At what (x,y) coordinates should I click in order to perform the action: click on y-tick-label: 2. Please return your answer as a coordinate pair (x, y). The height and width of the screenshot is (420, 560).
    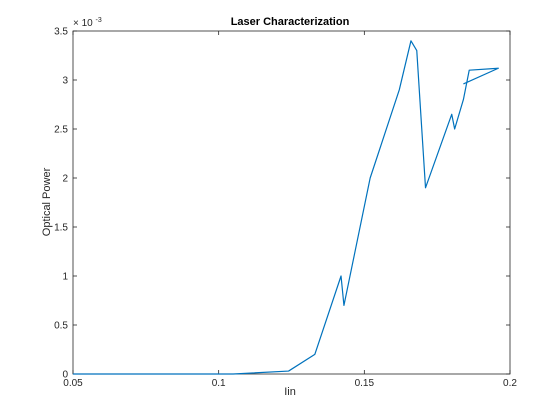
    Looking at the image, I should click on (65, 179).